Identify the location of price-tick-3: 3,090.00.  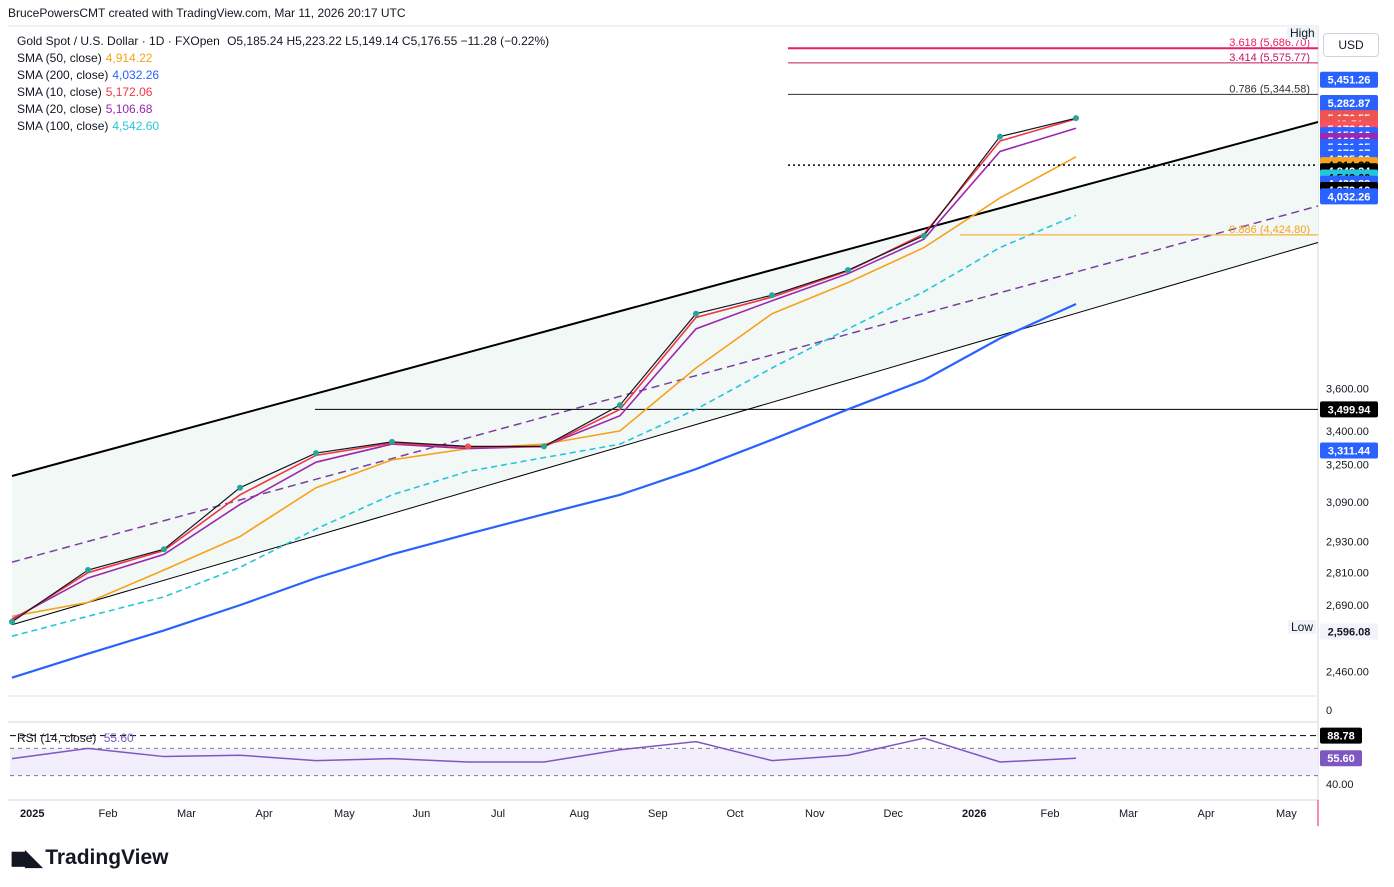
(1347, 503).